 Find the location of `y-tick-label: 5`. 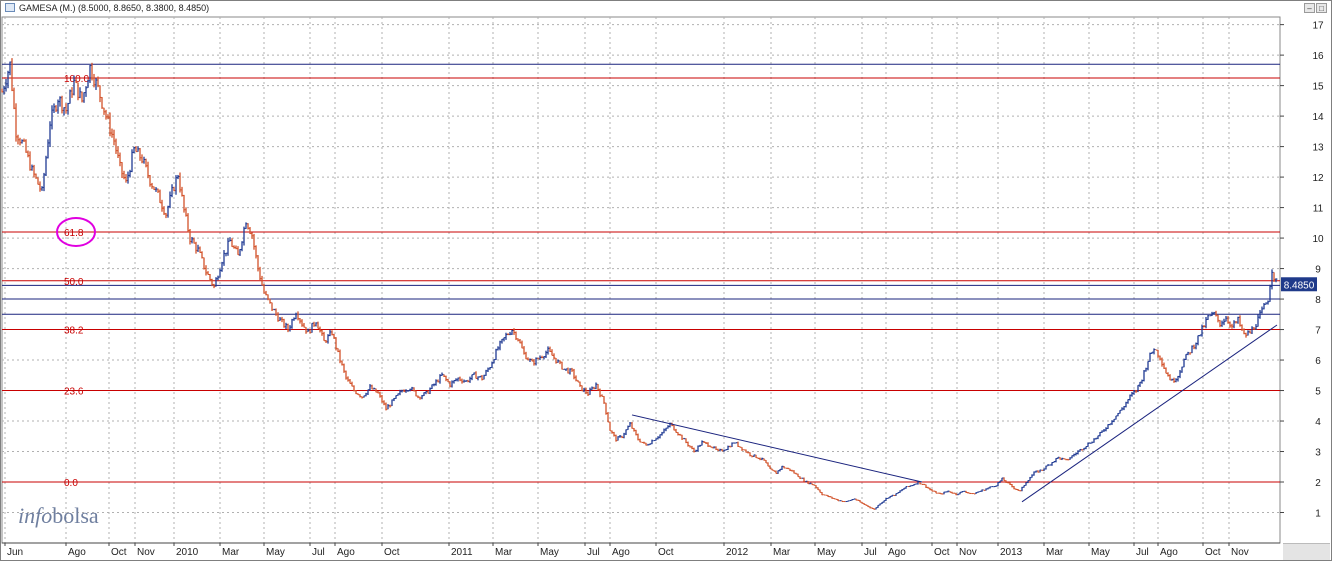

y-tick-label: 5 is located at coordinates (1318, 392).